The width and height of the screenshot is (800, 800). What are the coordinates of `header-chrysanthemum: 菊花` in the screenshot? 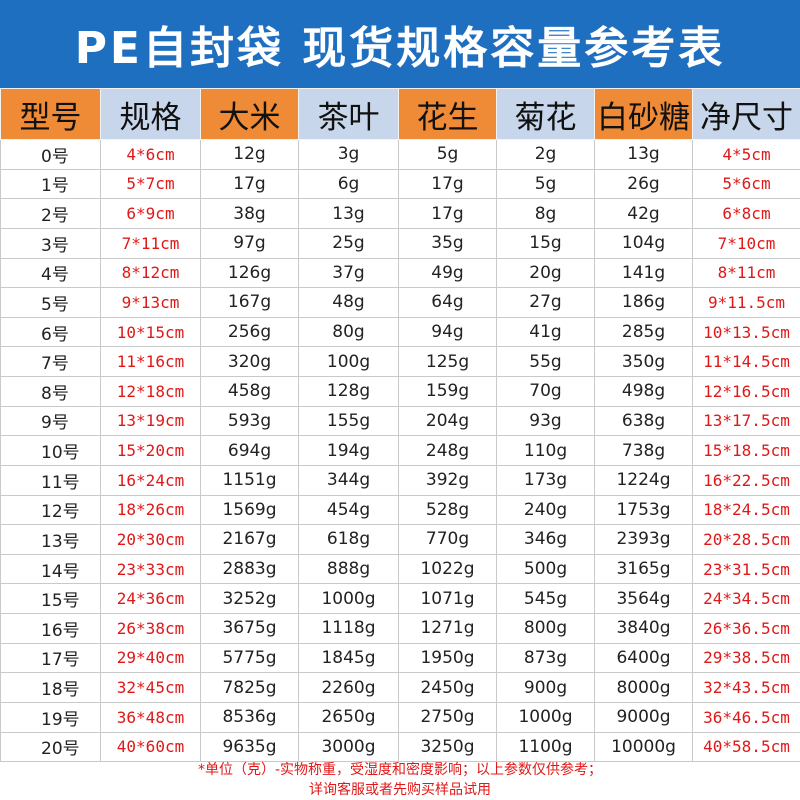 It's located at (545, 114).